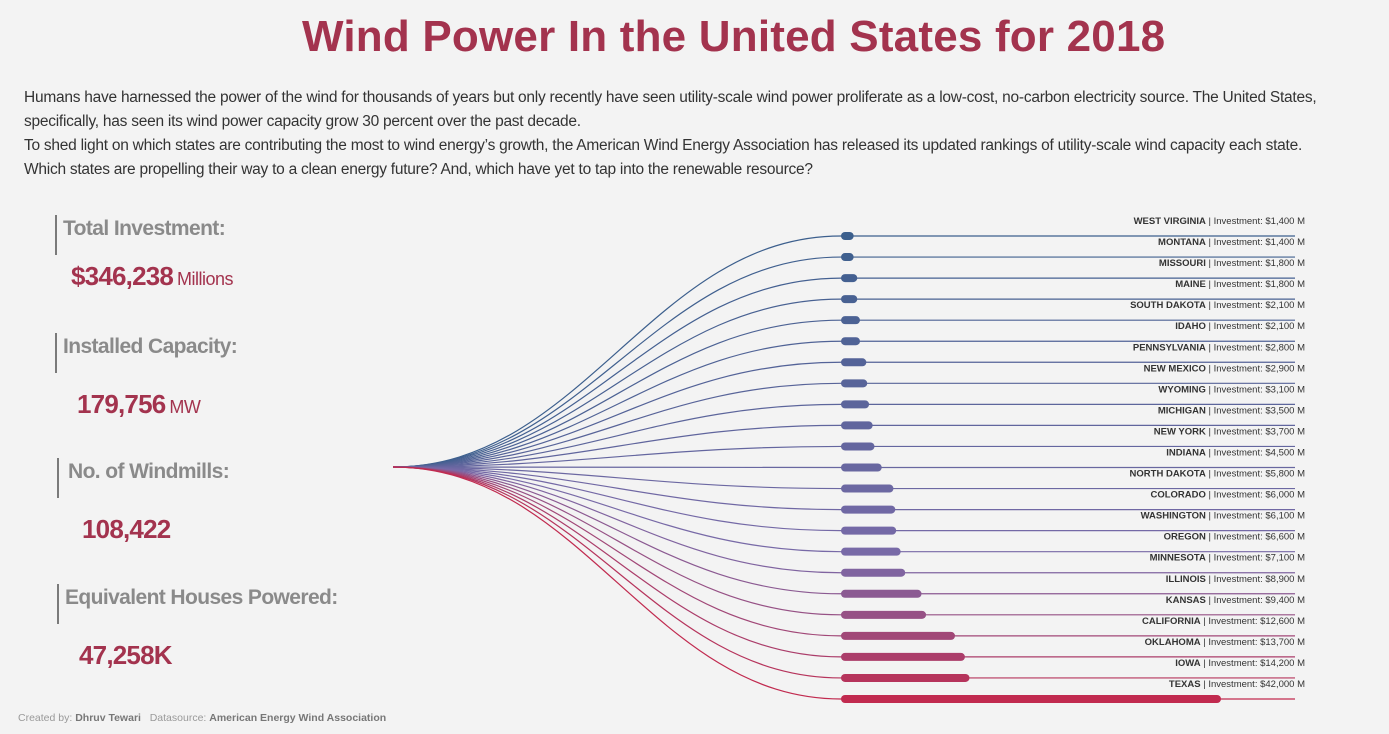 The height and width of the screenshot is (734, 1389). I want to click on bar-label: OREGON | Investment: $6,600 M, so click(1234, 537).